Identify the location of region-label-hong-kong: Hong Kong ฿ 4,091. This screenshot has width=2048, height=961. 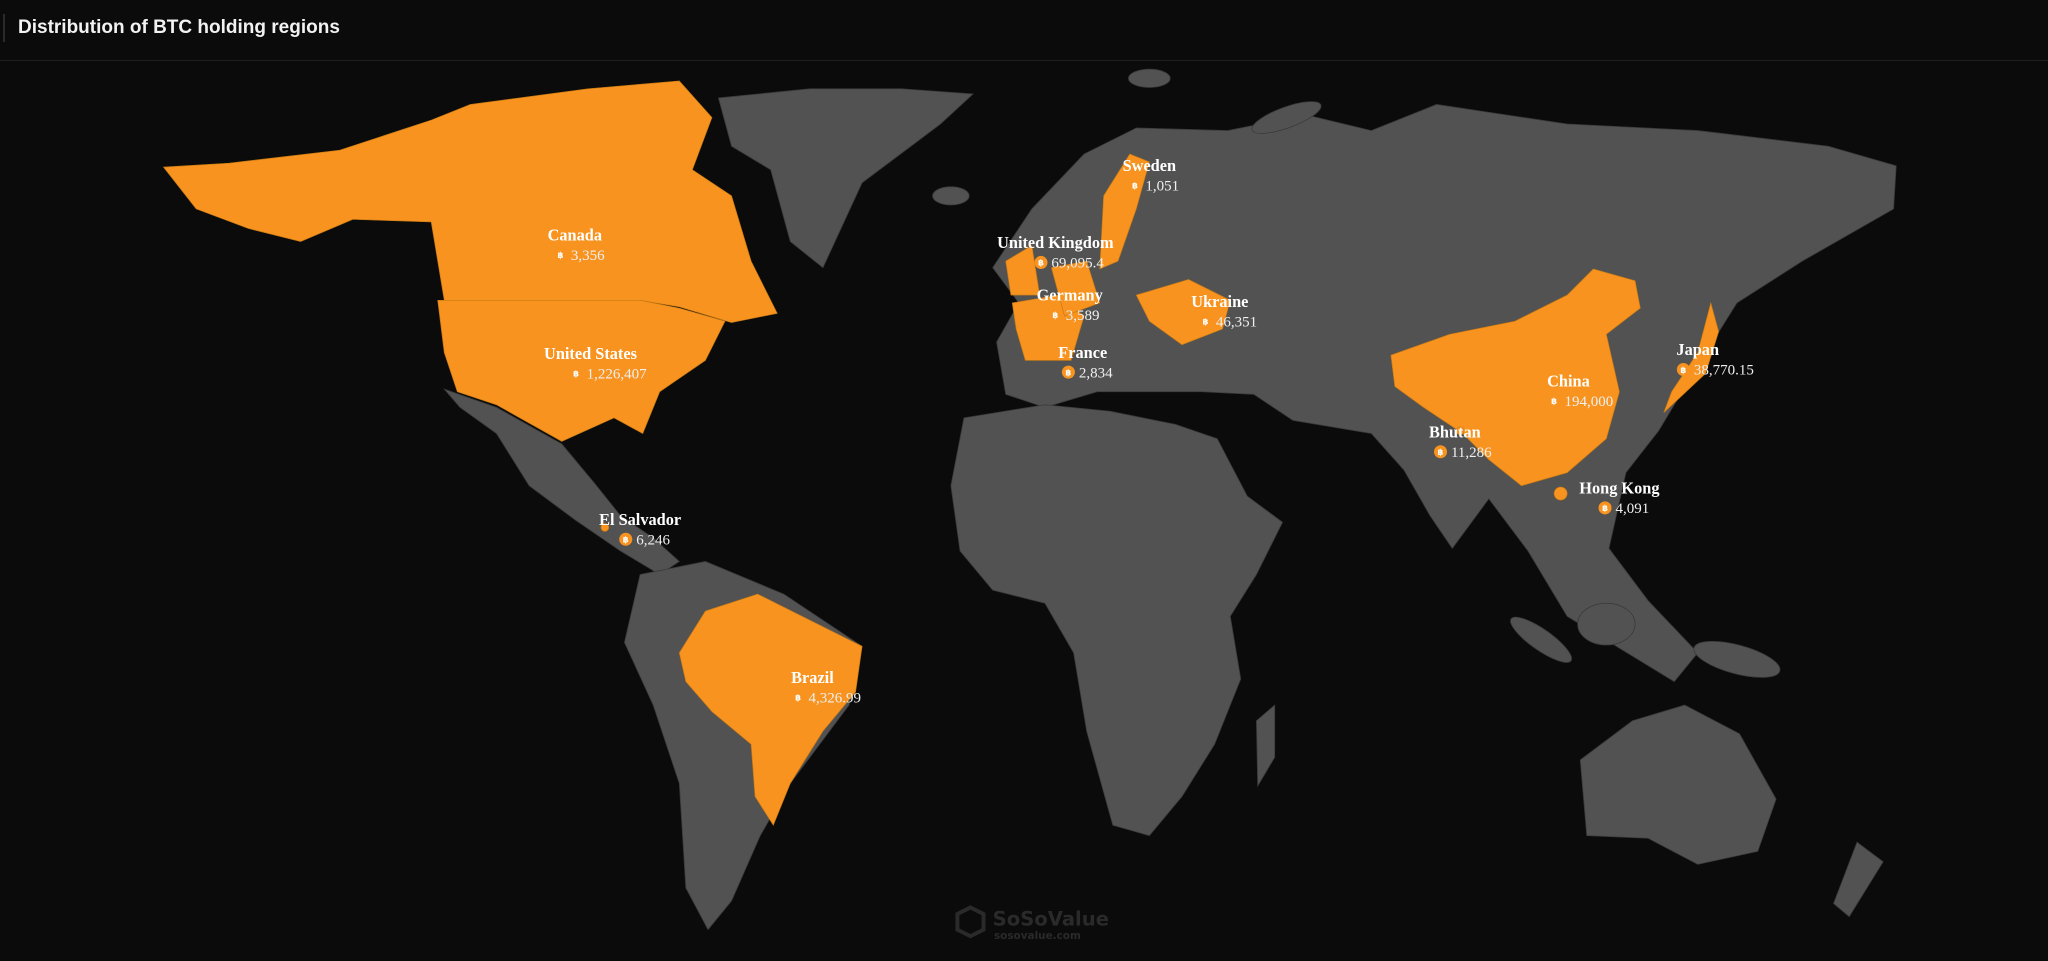
(1619, 498).